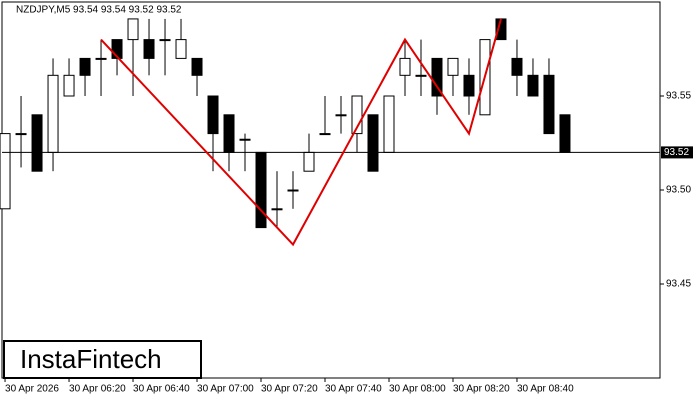 The height and width of the screenshot is (400, 700). What do you see at coordinates (678, 284) in the screenshot?
I see `y-tick-label: 93.45` at bounding box center [678, 284].